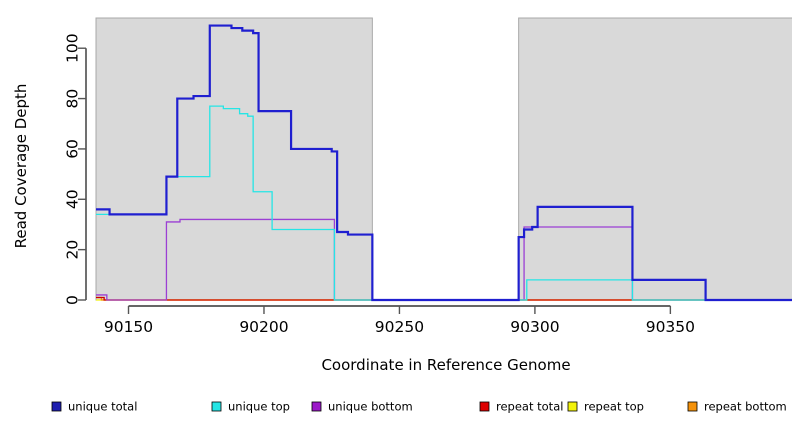 Image resolution: width=792 pixels, height=432 pixels. Describe the element at coordinates (73, 250) in the screenshot. I see `y-tick-label: 20` at that location.